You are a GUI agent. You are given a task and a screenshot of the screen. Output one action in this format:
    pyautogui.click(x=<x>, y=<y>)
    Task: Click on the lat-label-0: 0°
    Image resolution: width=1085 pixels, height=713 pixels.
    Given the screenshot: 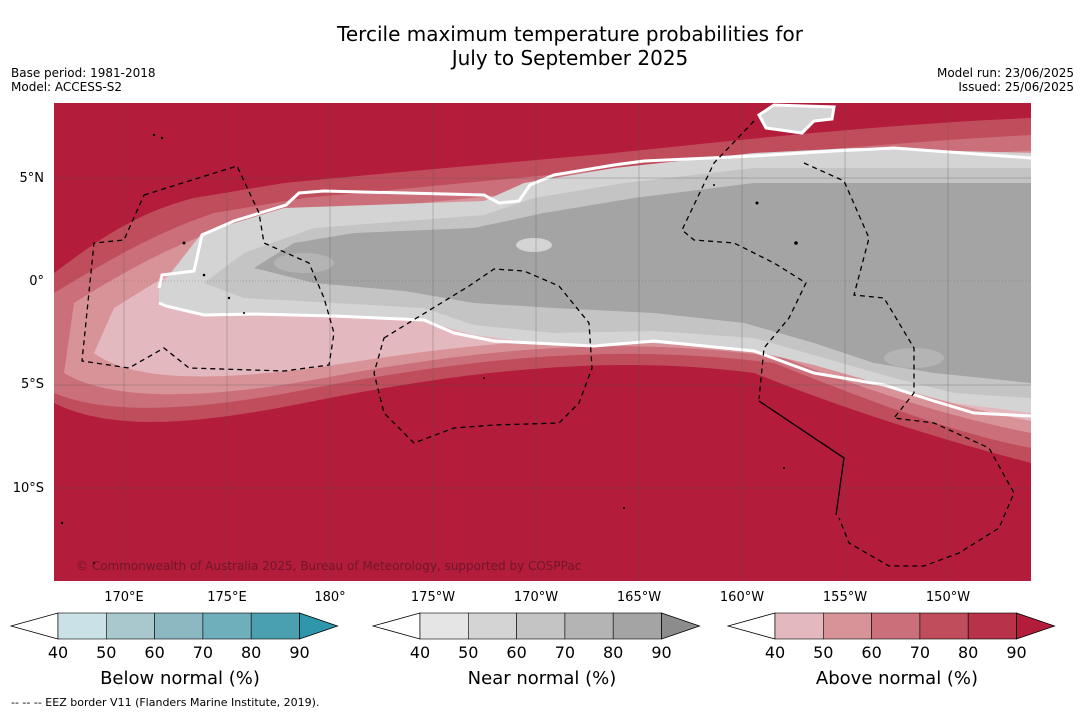 What is the action you would take?
    pyautogui.click(x=36, y=281)
    